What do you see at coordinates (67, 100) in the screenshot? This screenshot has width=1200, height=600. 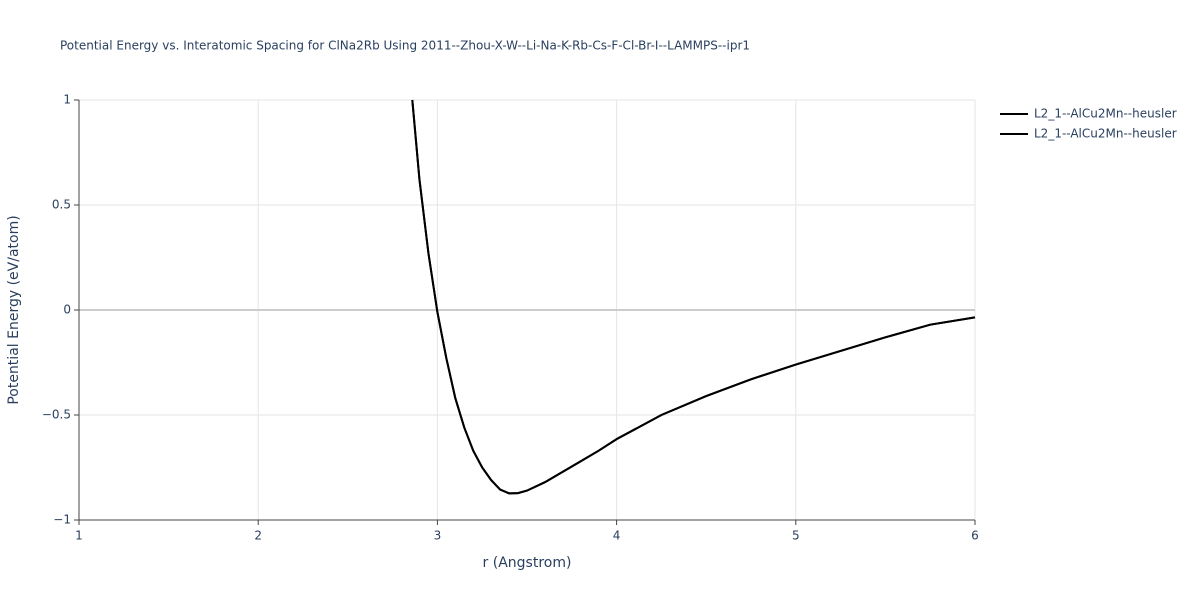 I see `y-tick-label: 1` at bounding box center [67, 100].